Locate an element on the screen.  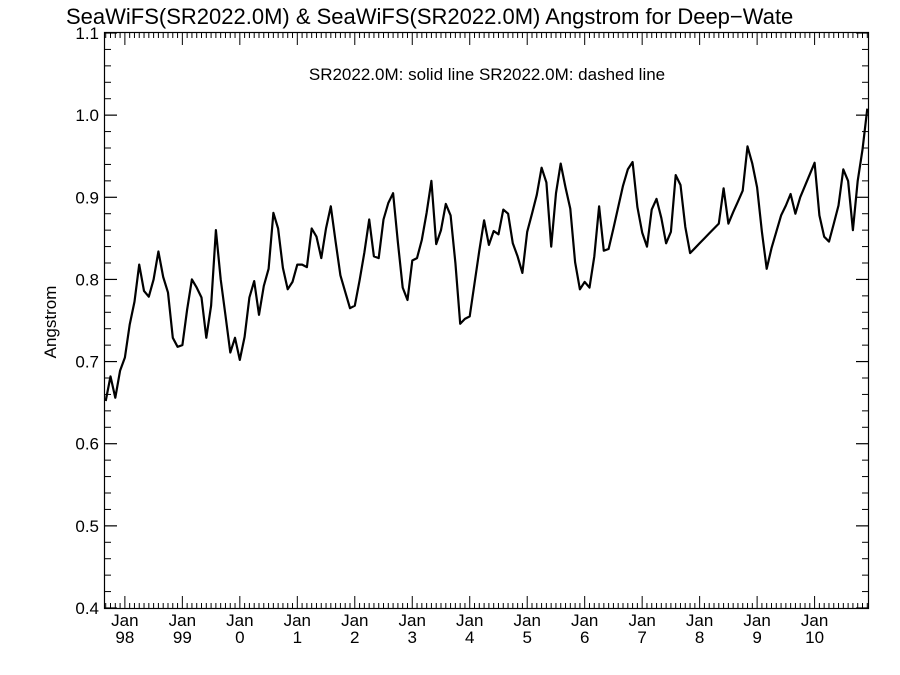
y-tick-label: 0.4 is located at coordinates (87, 608).